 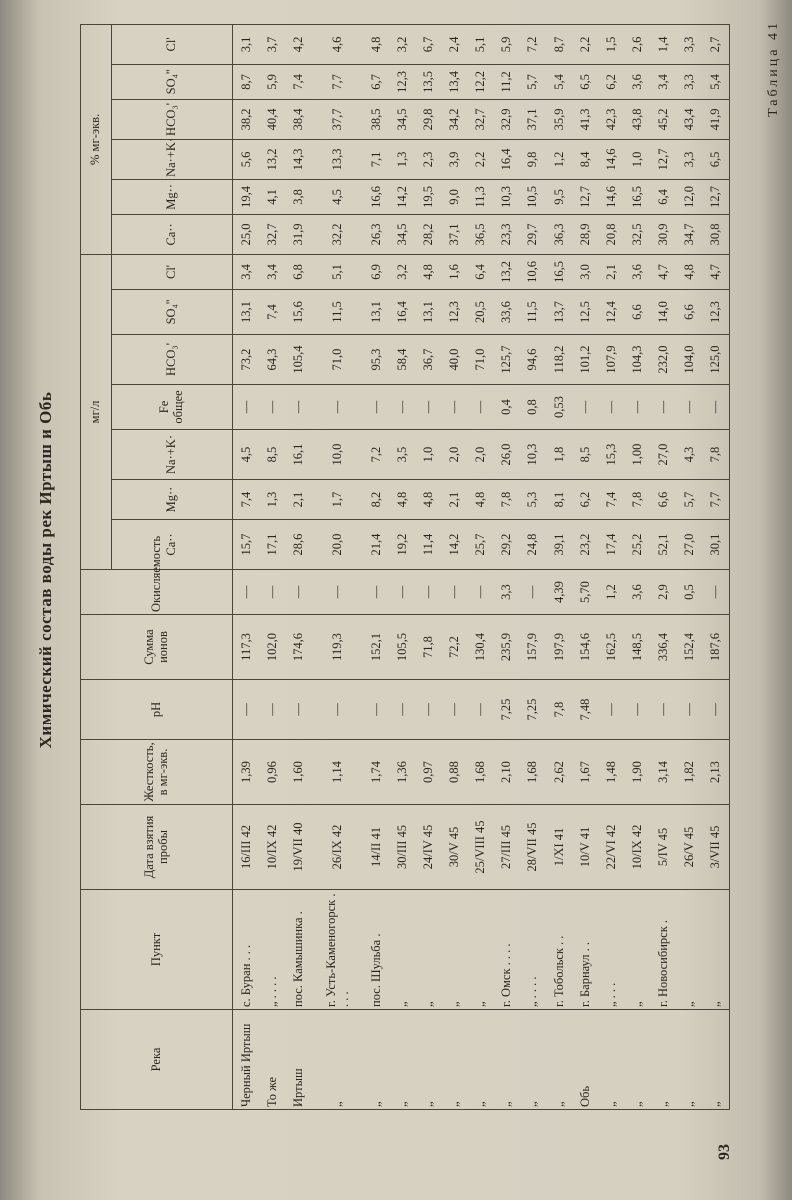 What do you see at coordinates (272, 847) in the screenshot?
I see `table-cell: 10/IX 42` at bounding box center [272, 847].